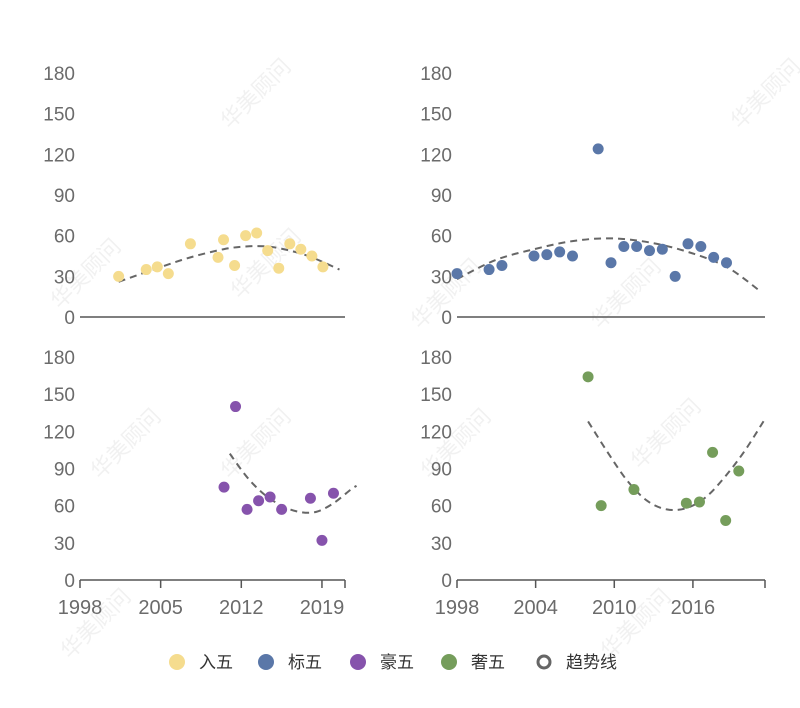 The image size is (800, 708). I want to click on legend-ring-icon, so click(544, 662).